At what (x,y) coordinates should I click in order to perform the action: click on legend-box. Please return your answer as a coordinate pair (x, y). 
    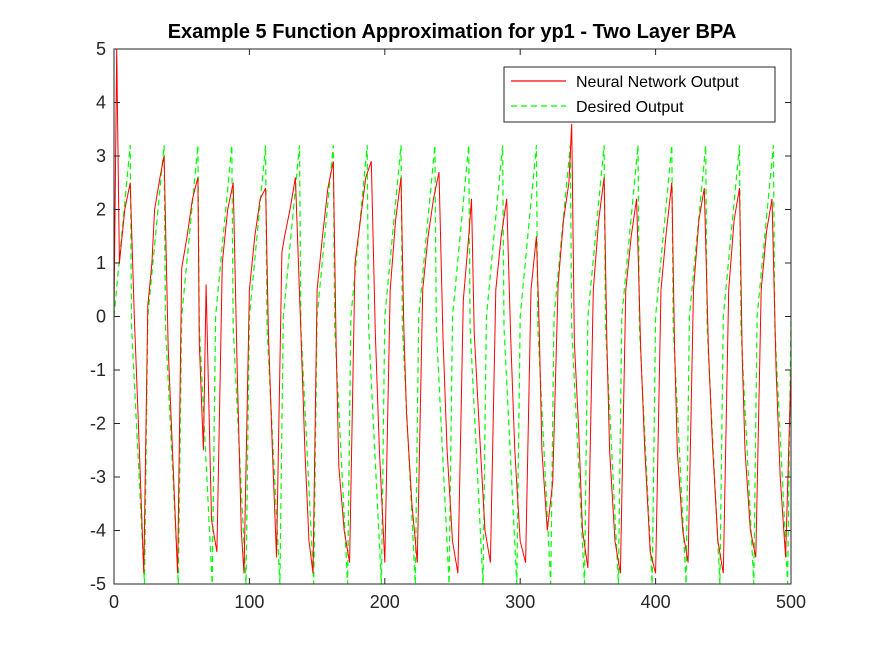
    Looking at the image, I should click on (639, 94).